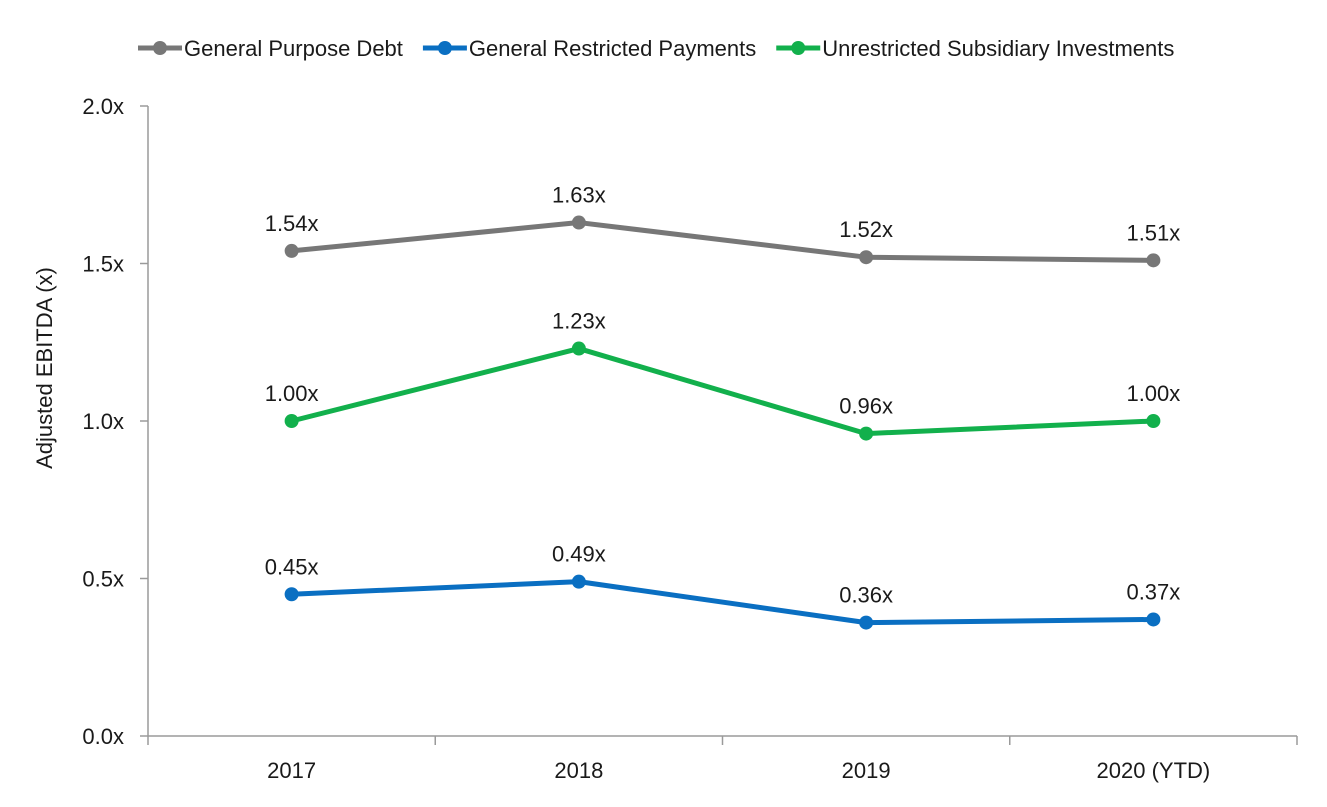 Image resolution: width=1327 pixels, height=807 pixels. What do you see at coordinates (866, 595) in the screenshot?
I see `data-label: 0.36x` at bounding box center [866, 595].